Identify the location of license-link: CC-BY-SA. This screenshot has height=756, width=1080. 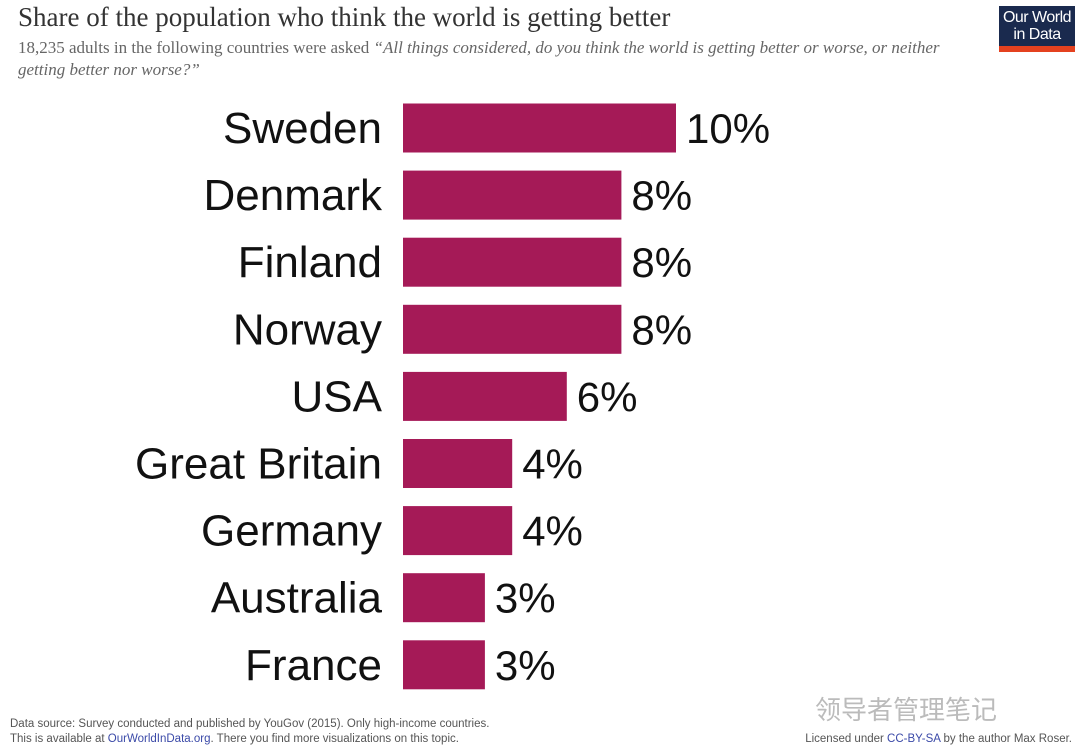
(914, 739).